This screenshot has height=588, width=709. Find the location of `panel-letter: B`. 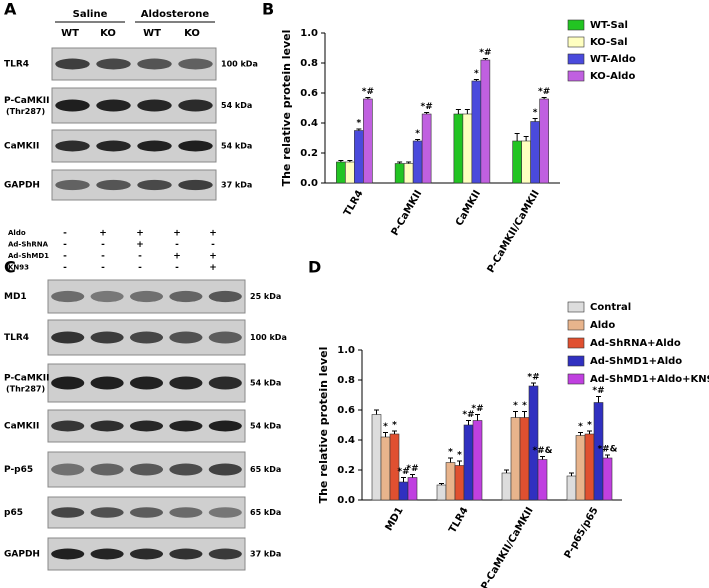

panel-letter: B is located at coordinates (268, 9).